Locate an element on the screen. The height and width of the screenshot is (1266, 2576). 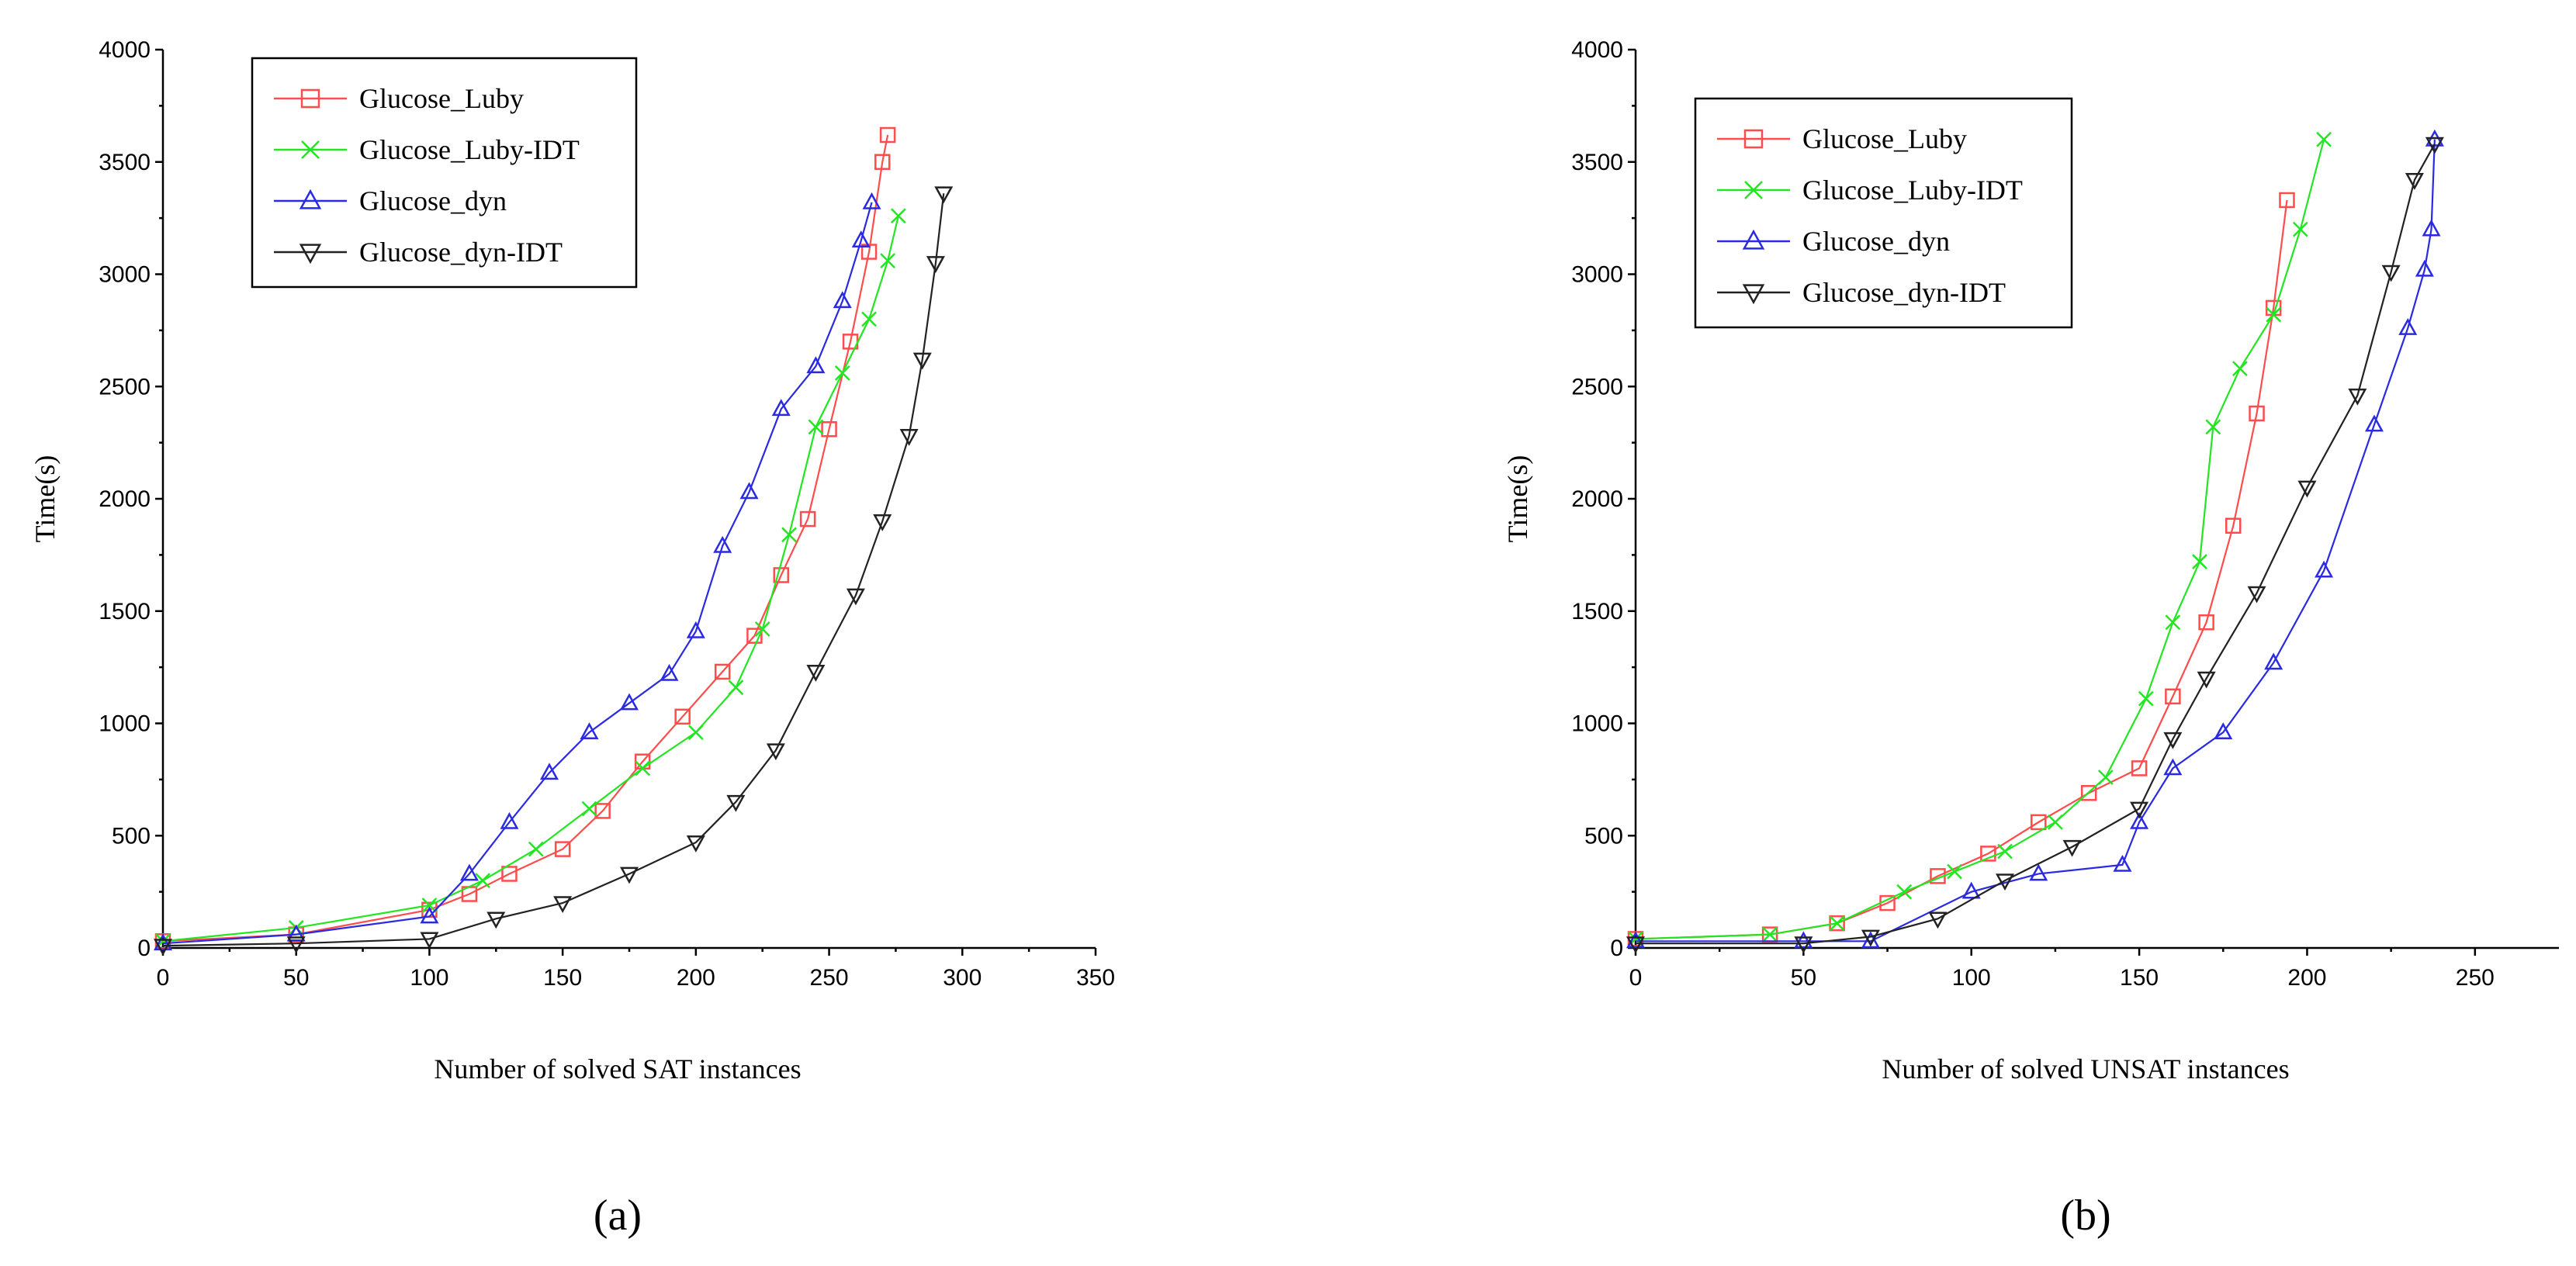
y-tick-label: 3000 is located at coordinates (125, 275).